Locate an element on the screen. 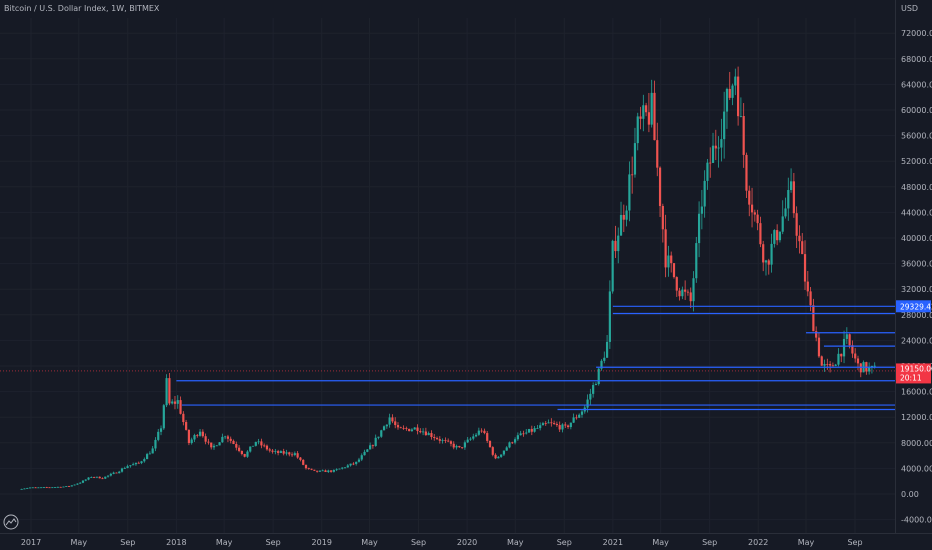  currency-label: USD is located at coordinates (909, 8).